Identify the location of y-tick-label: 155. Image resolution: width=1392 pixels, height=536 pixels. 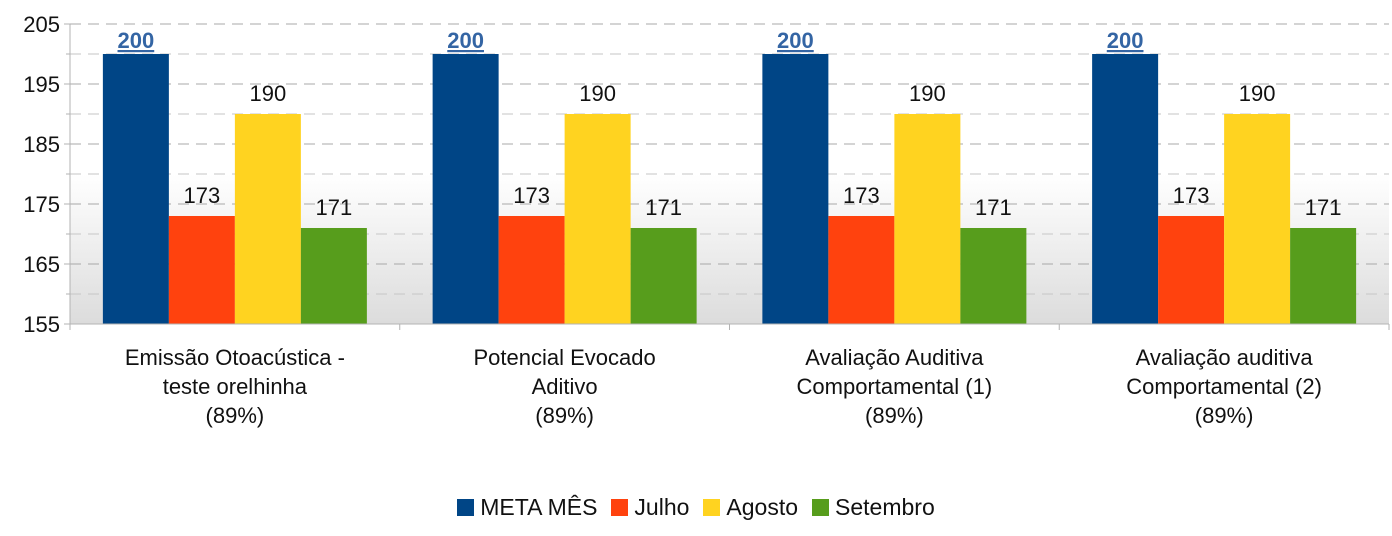
(41, 324).